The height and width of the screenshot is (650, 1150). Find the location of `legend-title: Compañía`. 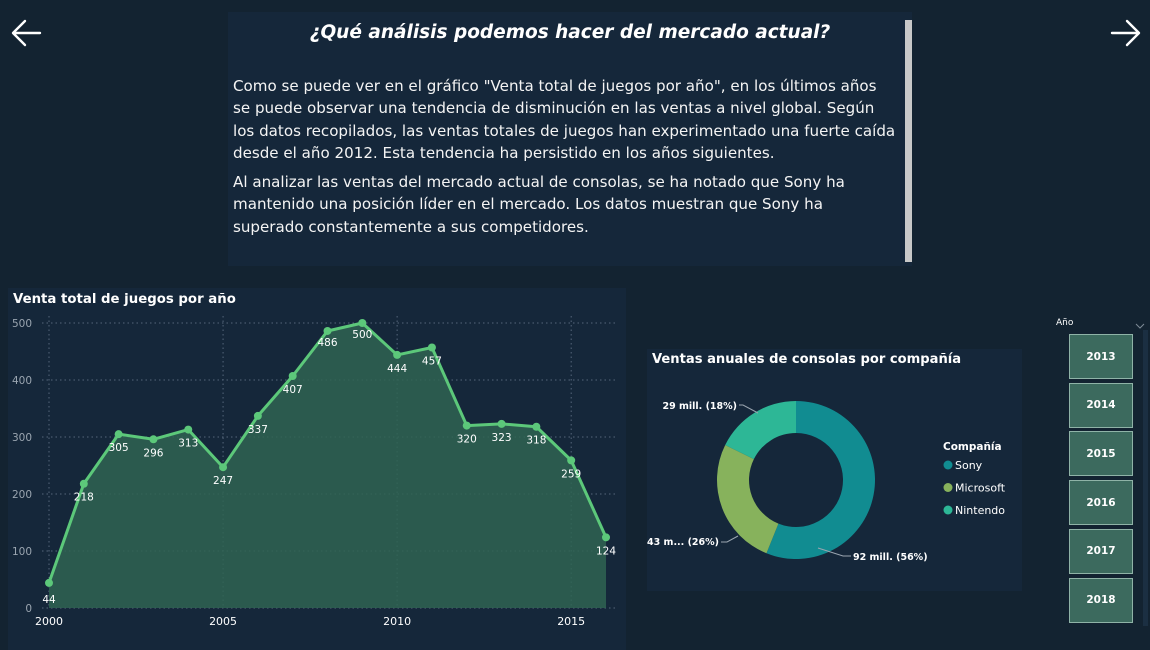

legend-title: Compañía is located at coordinates (972, 447).